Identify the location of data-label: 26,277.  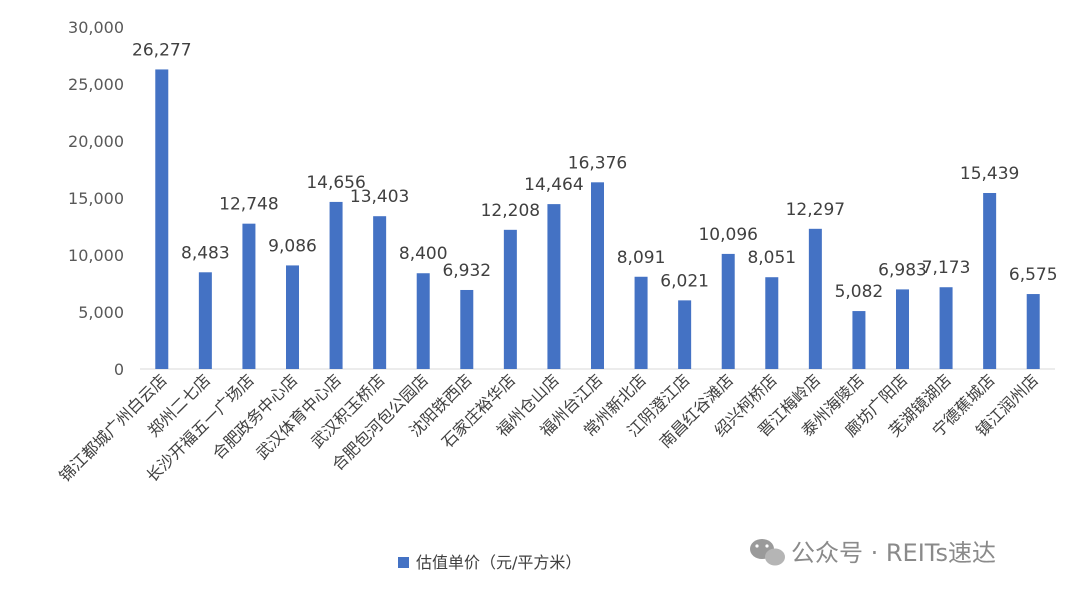
(161, 50).